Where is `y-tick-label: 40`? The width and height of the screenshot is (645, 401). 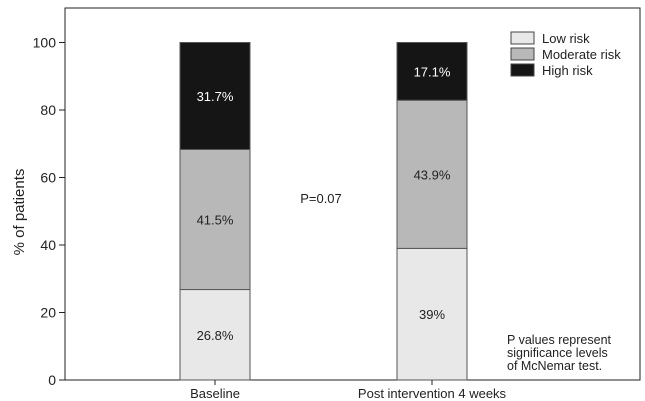 y-tick-label: 40 is located at coordinates (48, 245).